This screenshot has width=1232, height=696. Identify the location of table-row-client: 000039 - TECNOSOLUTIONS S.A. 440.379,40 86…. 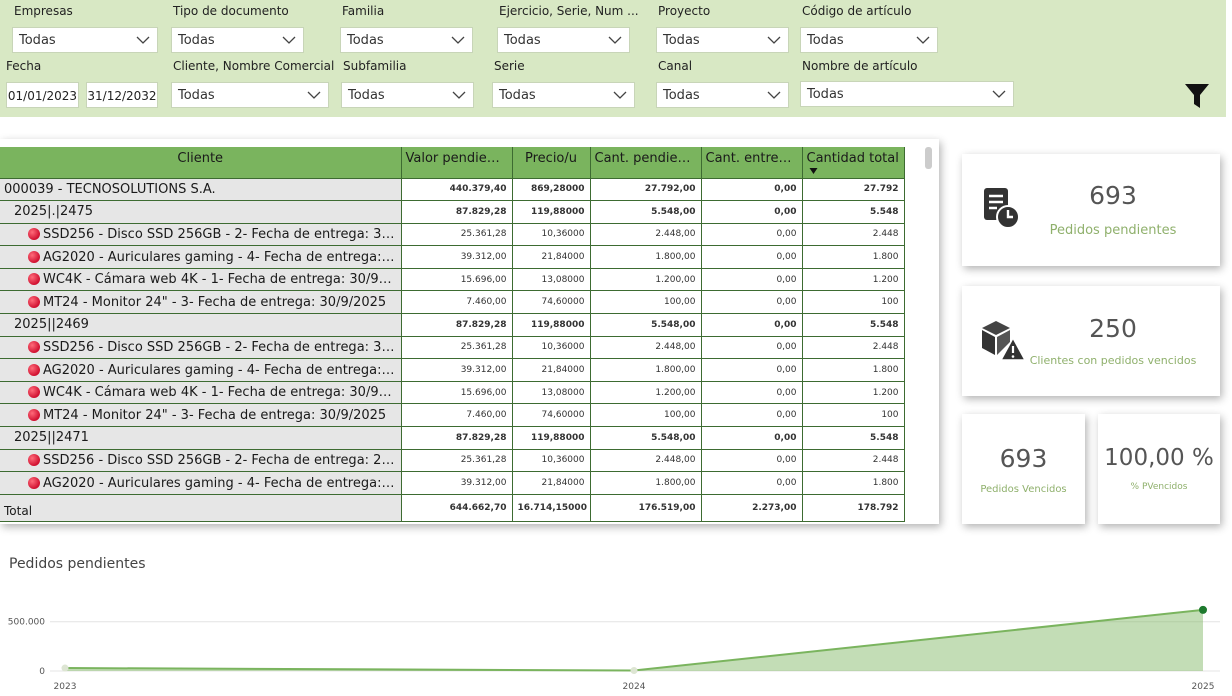
(452, 190).